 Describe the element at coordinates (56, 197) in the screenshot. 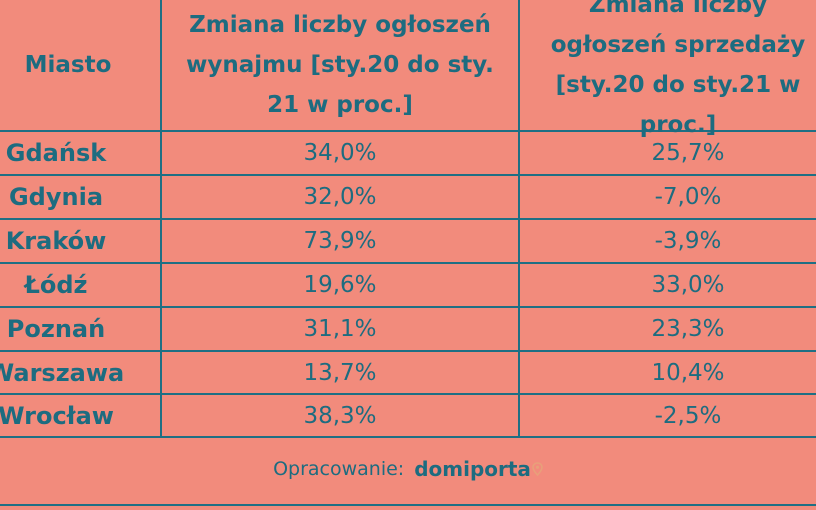

I see `city-cell: Gdynia` at that location.